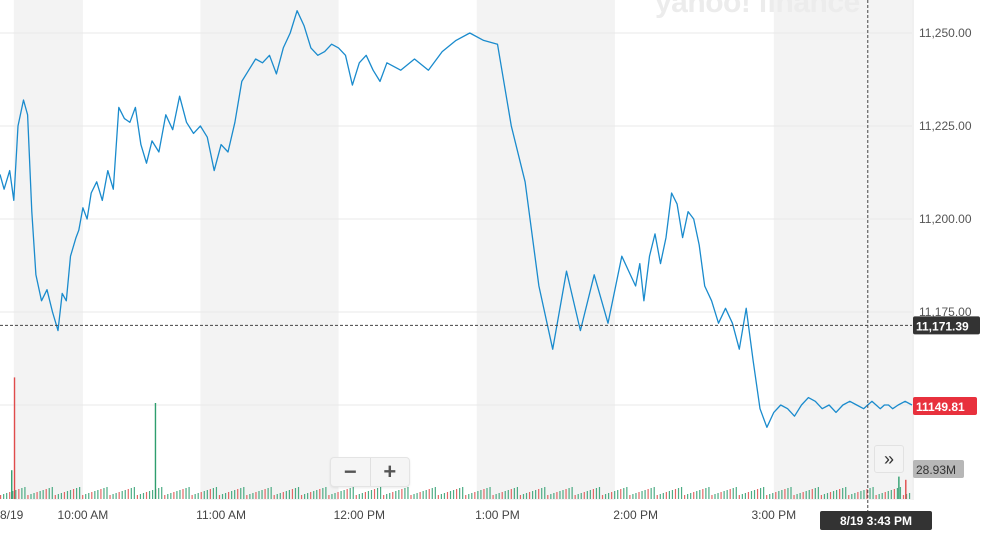 The height and width of the screenshot is (535, 983). What do you see at coordinates (889, 459) in the screenshot?
I see `expand-chart-button: »` at bounding box center [889, 459].